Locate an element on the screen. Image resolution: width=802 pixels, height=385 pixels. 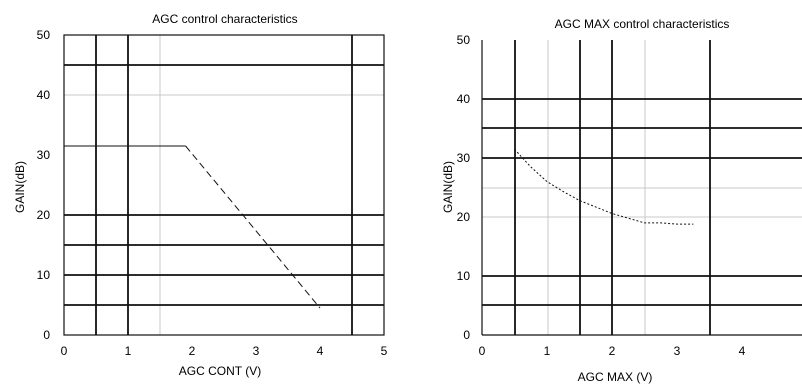
x-axis-label: AGC MAX (V) is located at coordinates (615, 377).